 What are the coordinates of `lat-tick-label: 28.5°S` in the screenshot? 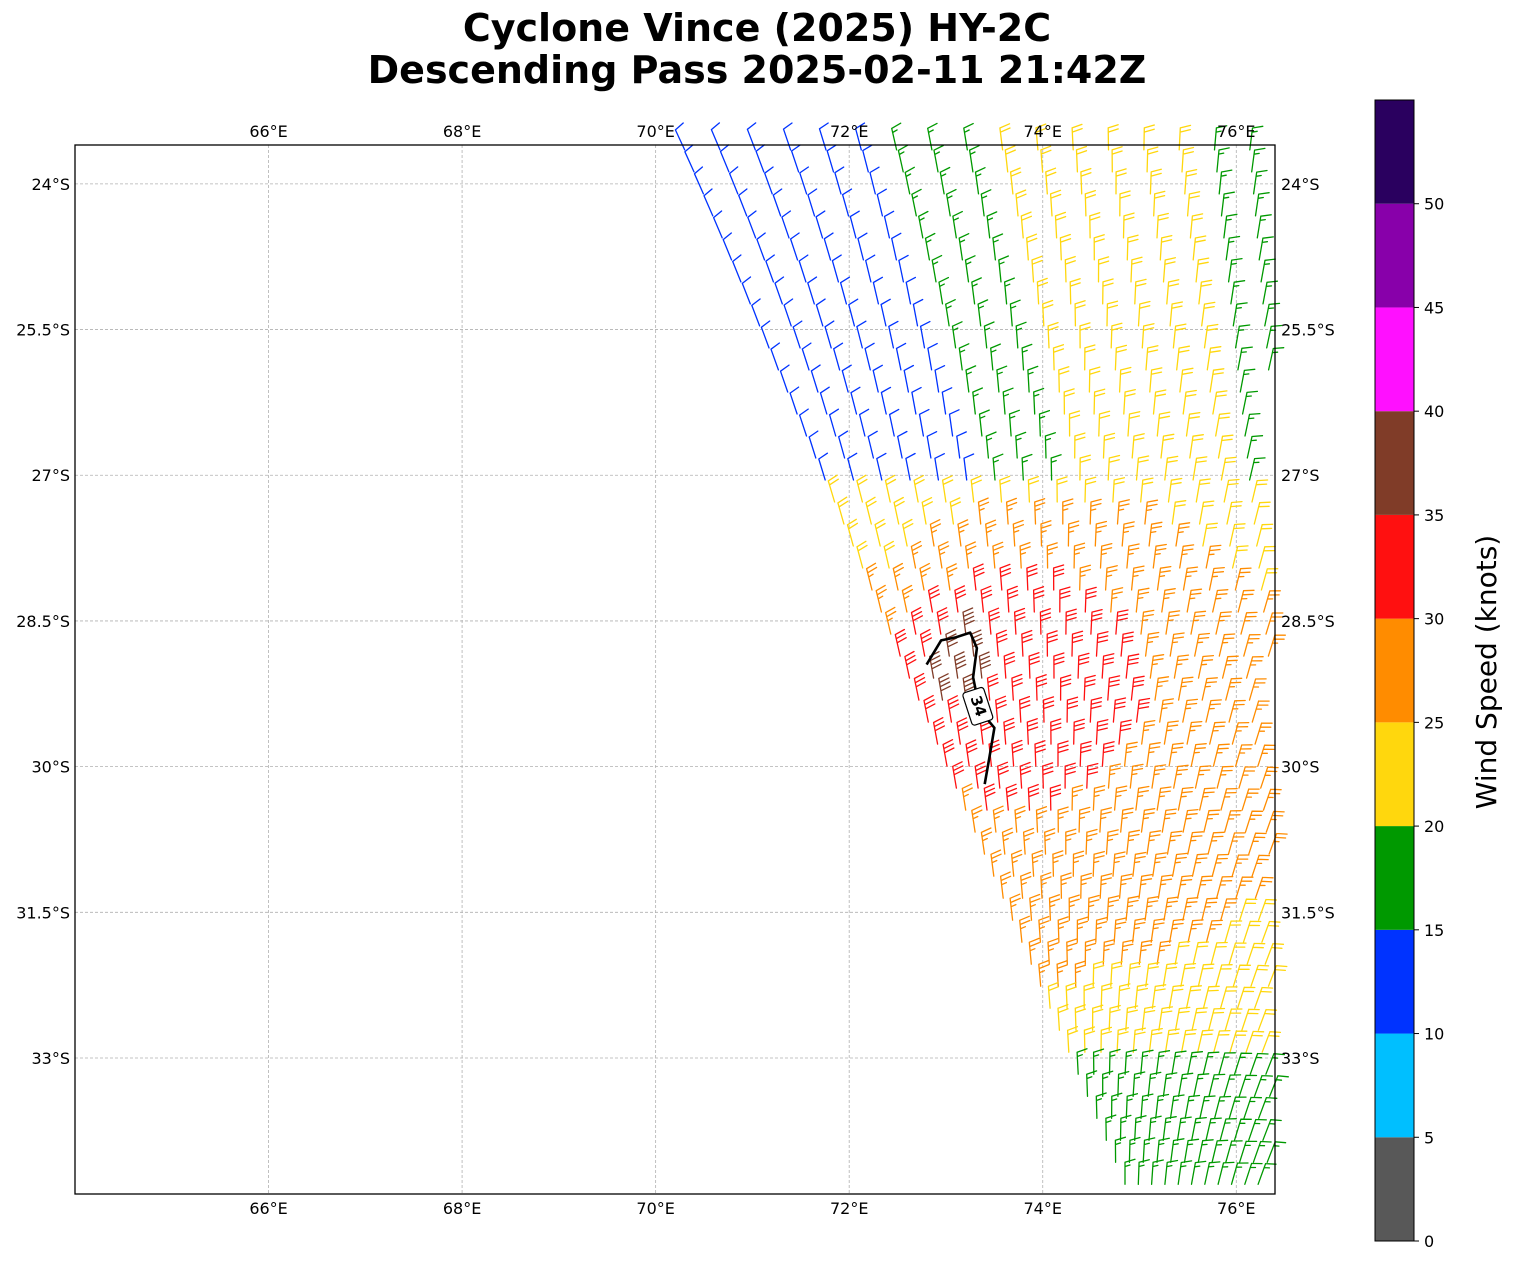 It's located at (43, 621).